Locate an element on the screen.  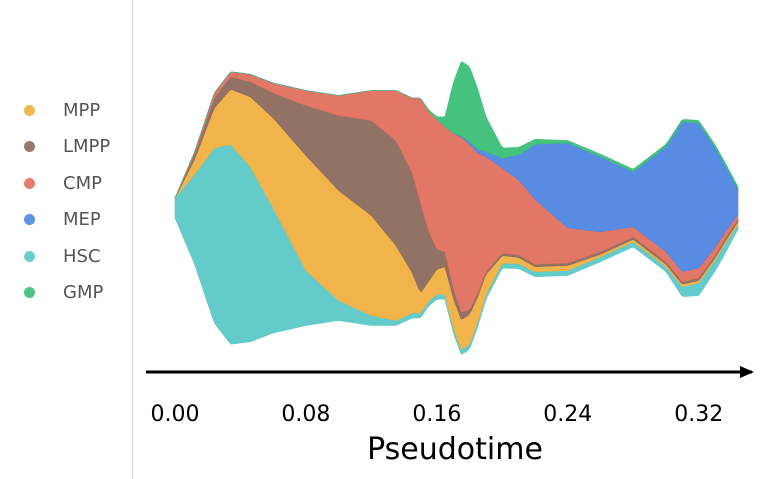
legend-item-gmp: GMP is located at coordinates (57, 293).